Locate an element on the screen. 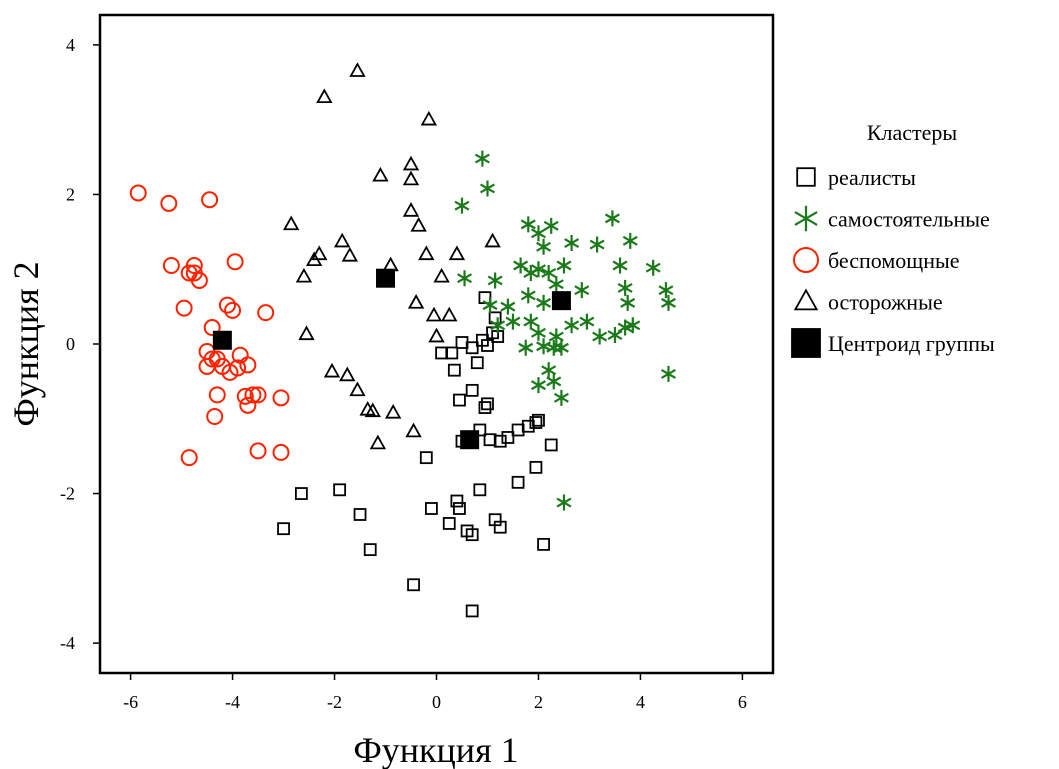  x-tick-label: 4 is located at coordinates (640, 702).